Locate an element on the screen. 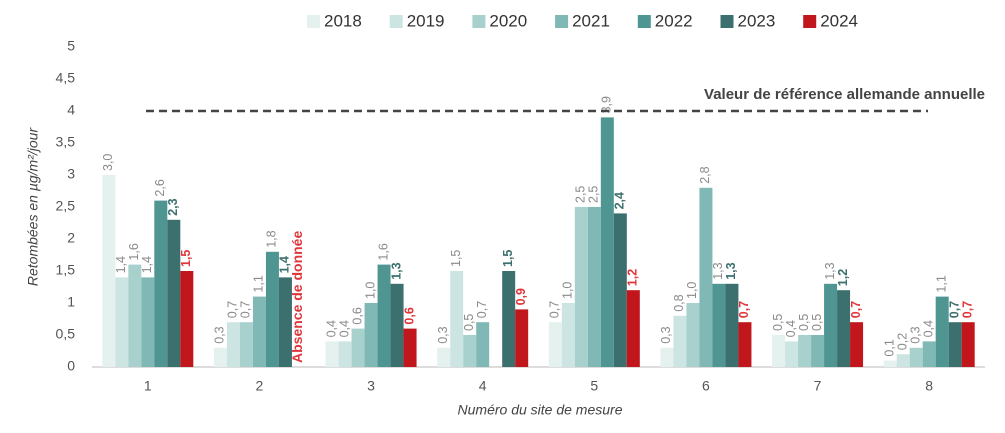 This screenshot has height=433, width=1005. x-tick-label: 6 is located at coordinates (706, 386).